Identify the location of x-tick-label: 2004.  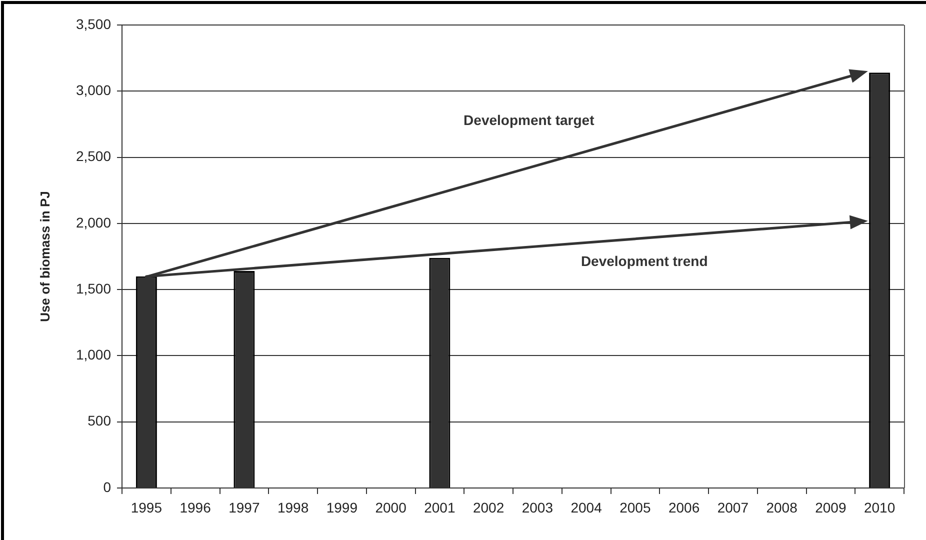
(586, 507).